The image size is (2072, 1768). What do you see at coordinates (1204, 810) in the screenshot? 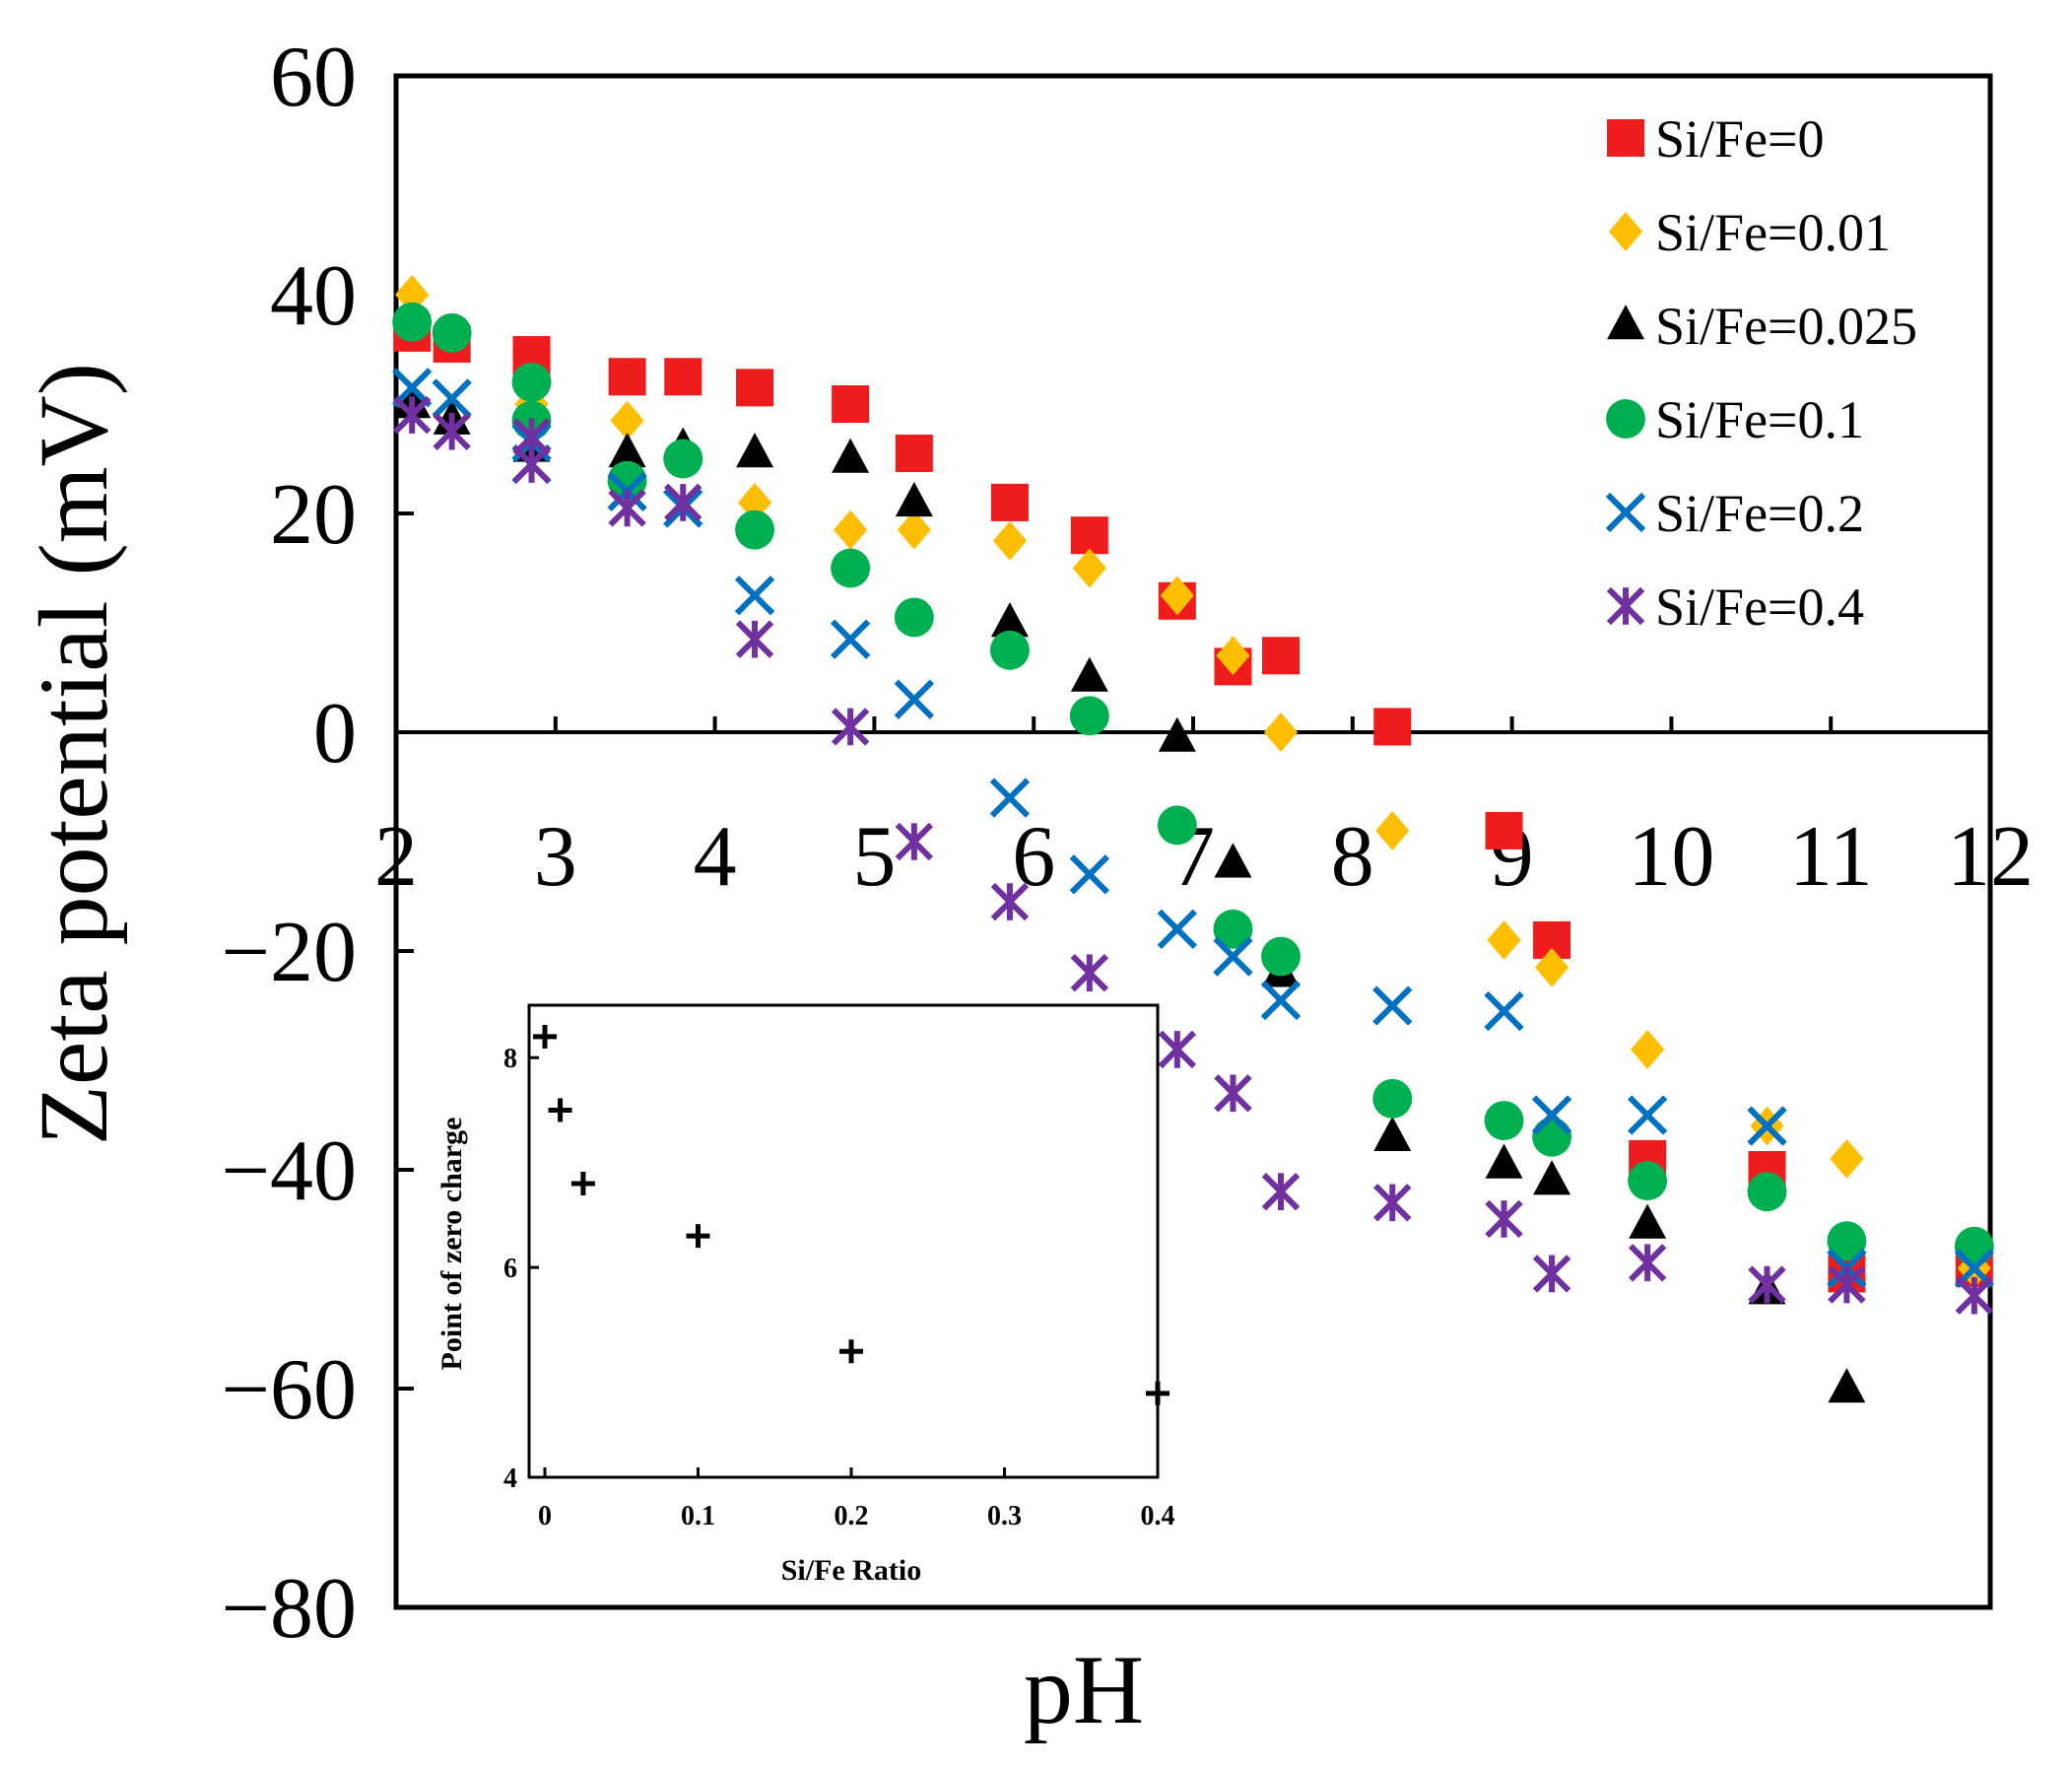
I see `x-axis-ticks: 2 3 4 5 6 7 8 9 10 11 12` at bounding box center [1204, 810].